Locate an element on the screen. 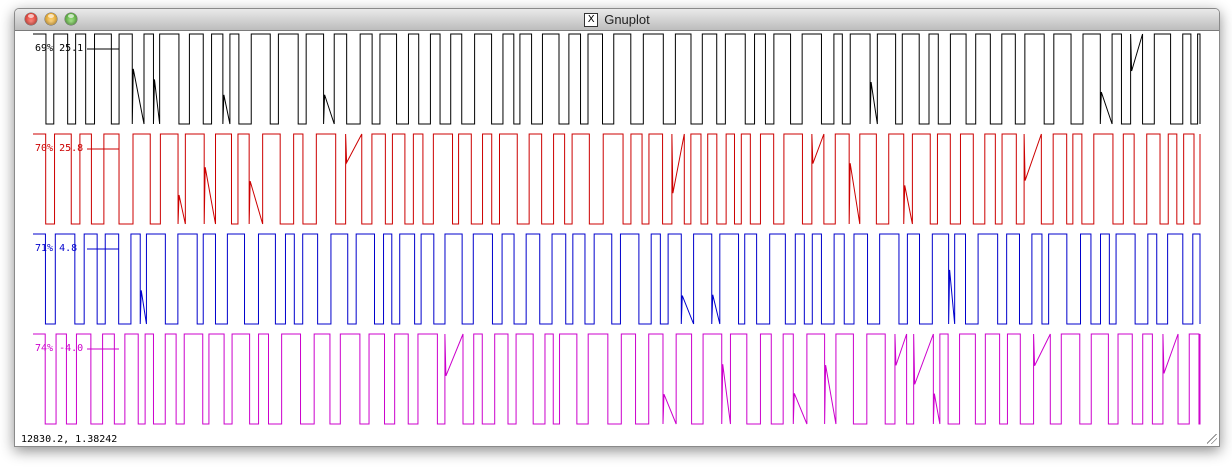  close-button is located at coordinates (31, 19).